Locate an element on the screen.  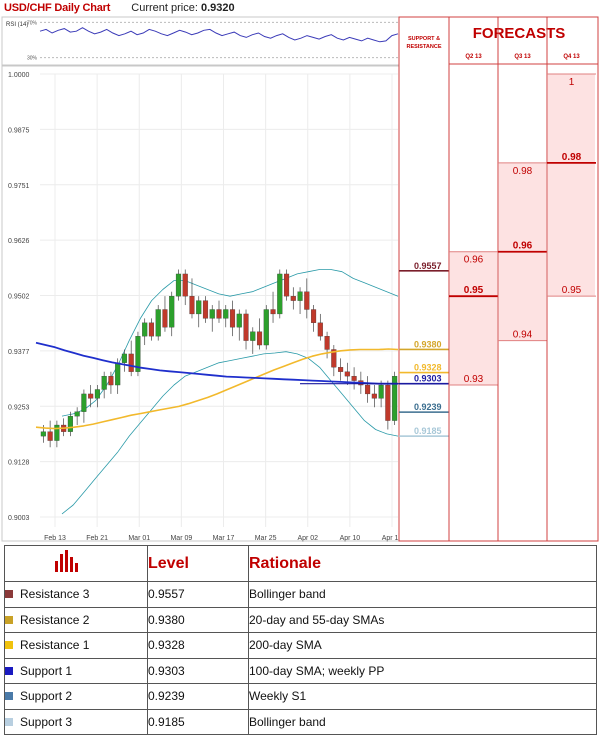
table-row: Resistance 3 0.9557 Bollinger band is located at coordinates (300, 594).